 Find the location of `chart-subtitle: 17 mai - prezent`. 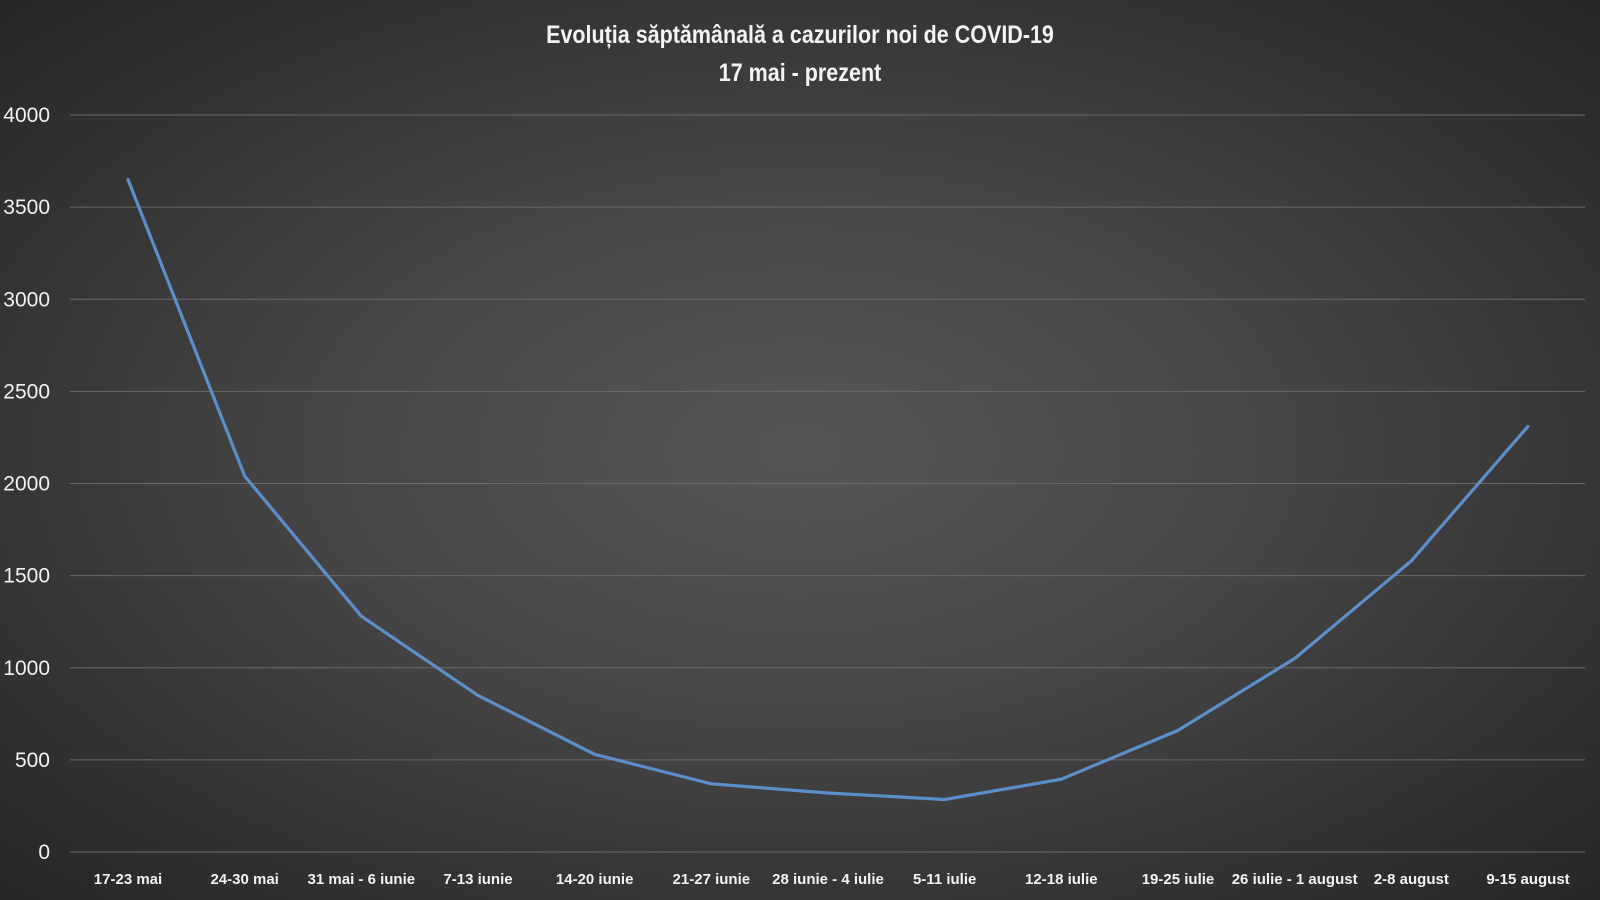

chart-subtitle: 17 mai - prezent is located at coordinates (800, 73).